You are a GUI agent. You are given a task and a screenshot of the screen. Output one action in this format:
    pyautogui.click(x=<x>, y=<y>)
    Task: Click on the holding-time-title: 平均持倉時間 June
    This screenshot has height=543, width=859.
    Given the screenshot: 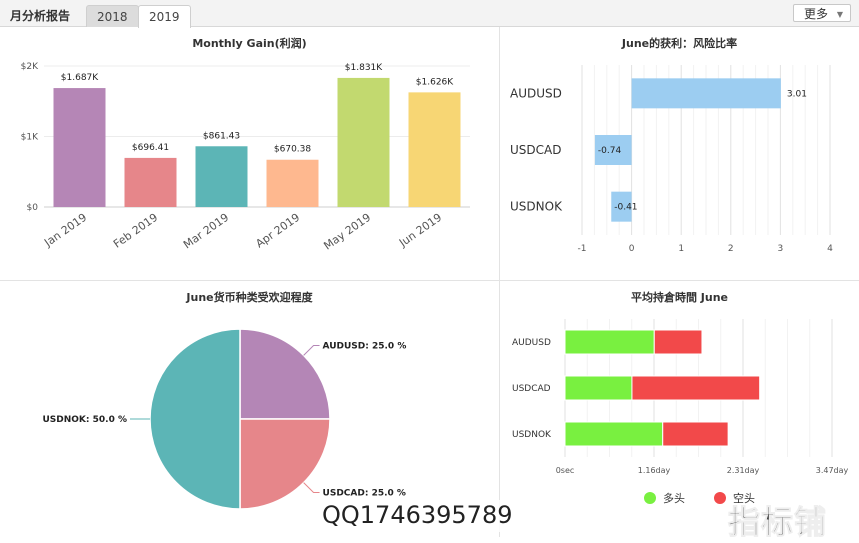 What is the action you would take?
    pyautogui.click(x=679, y=297)
    